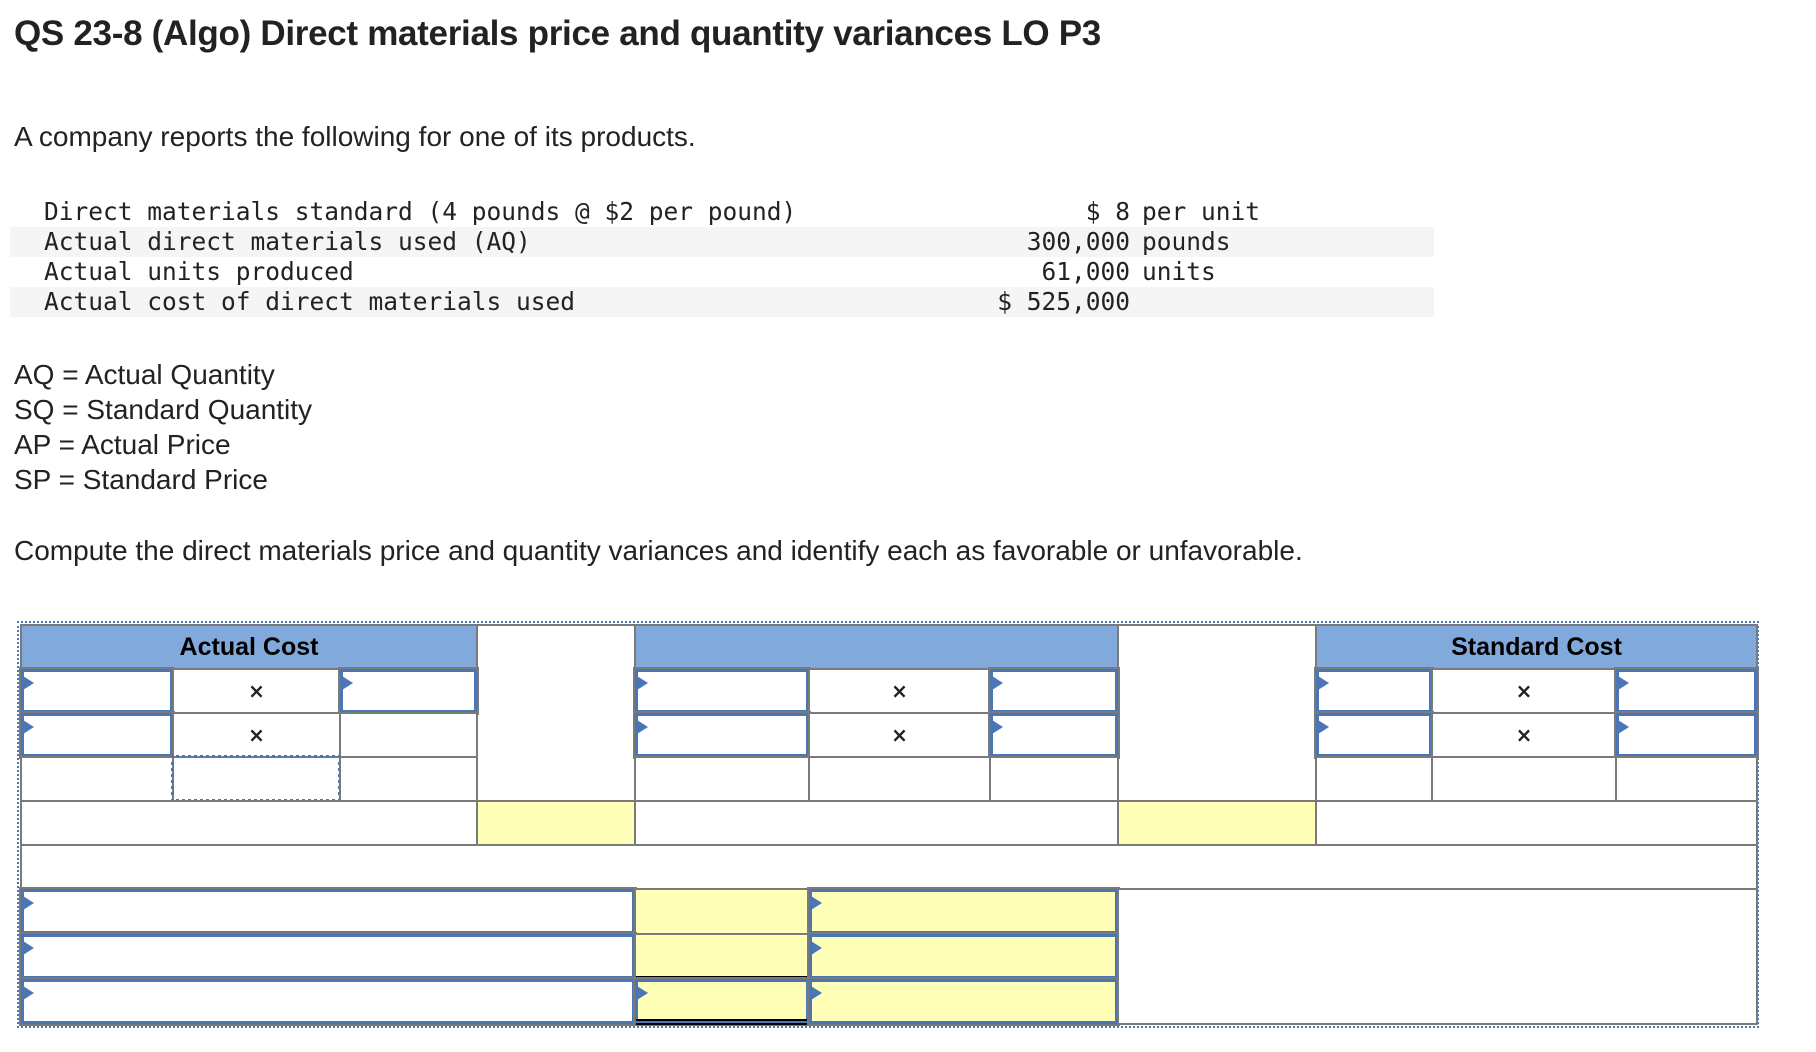 The height and width of the screenshot is (1052, 1816). Describe the element at coordinates (876, 823) in the screenshot. I see `middle-cost-total` at that location.